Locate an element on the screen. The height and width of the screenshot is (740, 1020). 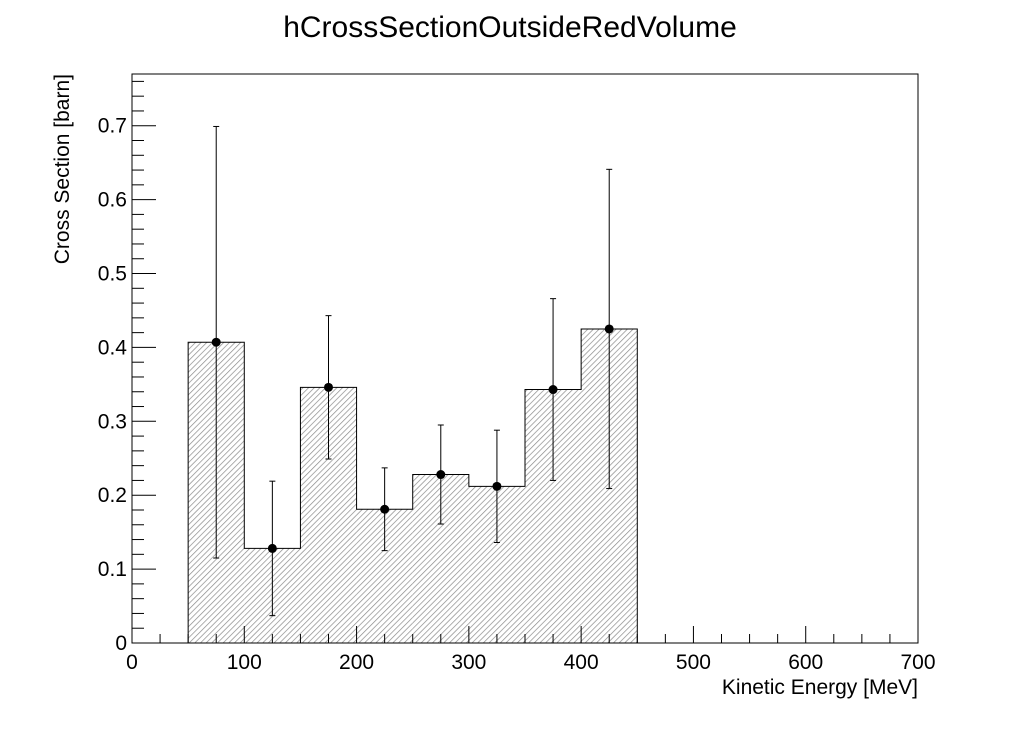
x-tick-label: 500 is located at coordinates (693, 662).